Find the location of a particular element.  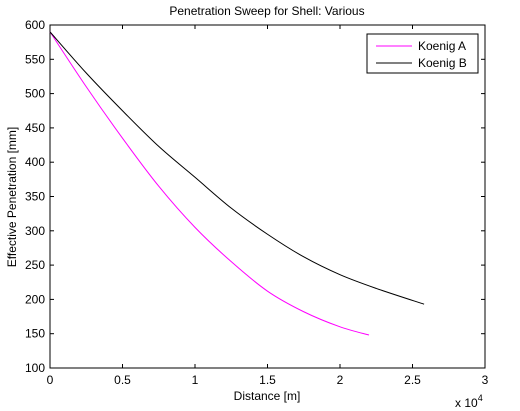

y-tick-label: 300 is located at coordinates (35, 231).